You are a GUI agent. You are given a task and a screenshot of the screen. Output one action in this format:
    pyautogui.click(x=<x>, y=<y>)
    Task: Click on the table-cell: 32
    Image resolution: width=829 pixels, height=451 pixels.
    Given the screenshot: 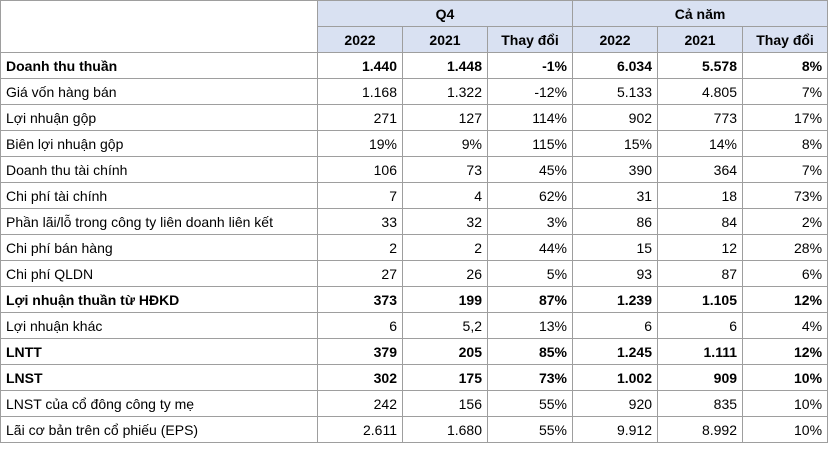 What is the action you would take?
    pyautogui.click(x=445, y=221)
    